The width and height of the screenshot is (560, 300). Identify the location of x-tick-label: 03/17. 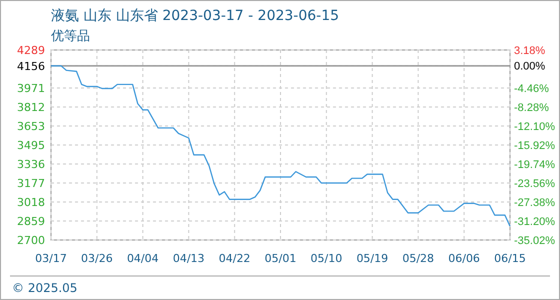
(51, 258).